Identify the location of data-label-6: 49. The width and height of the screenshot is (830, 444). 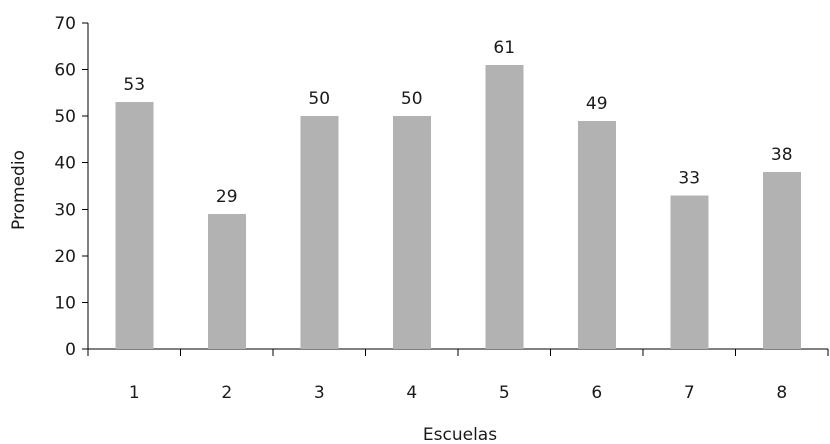
(597, 104).